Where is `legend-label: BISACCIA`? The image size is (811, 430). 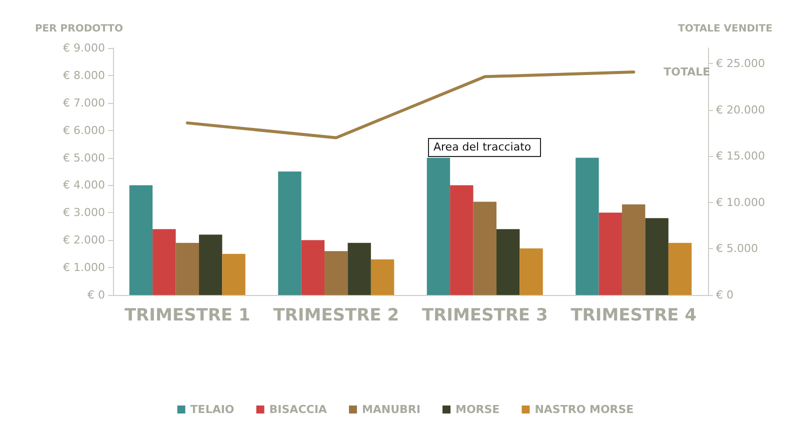
legend-label: BISACCIA is located at coordinates (298, 409).